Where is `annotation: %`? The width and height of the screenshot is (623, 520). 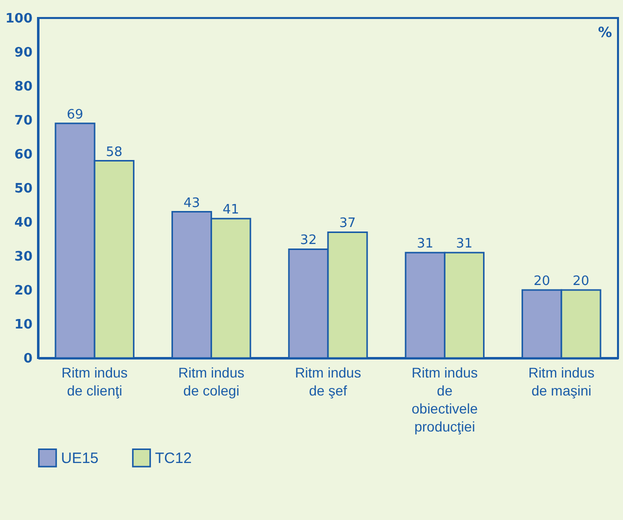 annotation: % is located at coordinates (605, 33).